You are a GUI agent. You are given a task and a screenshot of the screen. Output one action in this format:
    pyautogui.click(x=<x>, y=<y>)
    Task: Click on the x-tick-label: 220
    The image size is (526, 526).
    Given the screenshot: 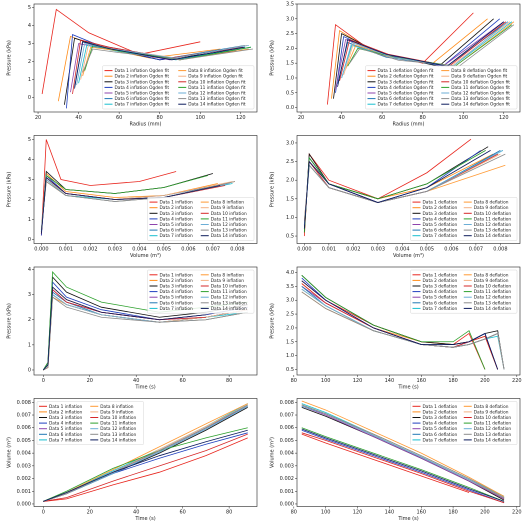 What is the action you would take?
    pyautogui.click(x=517, y=513)
    